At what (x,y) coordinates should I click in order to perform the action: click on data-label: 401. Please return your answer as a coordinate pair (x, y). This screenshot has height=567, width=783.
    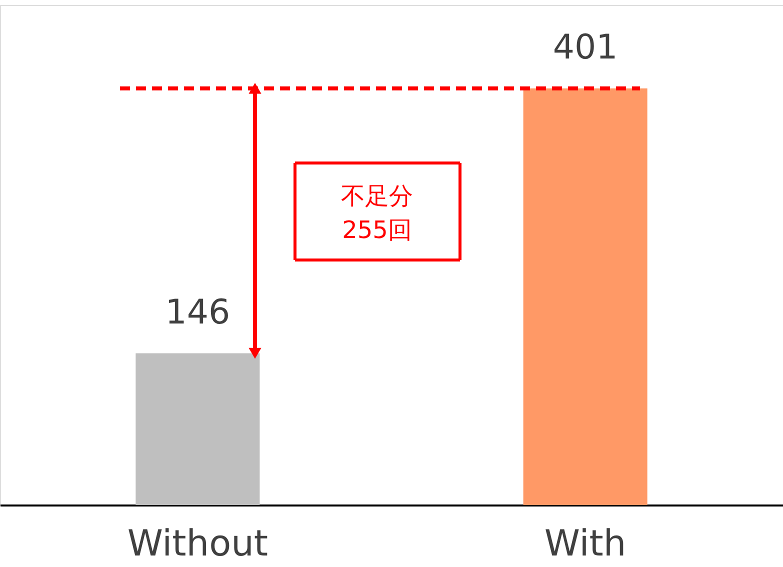
    Looking at the image, I should click on (585, 47).